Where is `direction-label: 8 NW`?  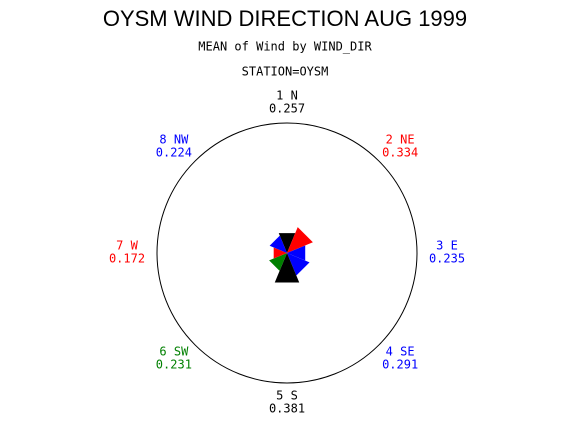 direction-label: 8 NW is located at coordinates (174, 139).